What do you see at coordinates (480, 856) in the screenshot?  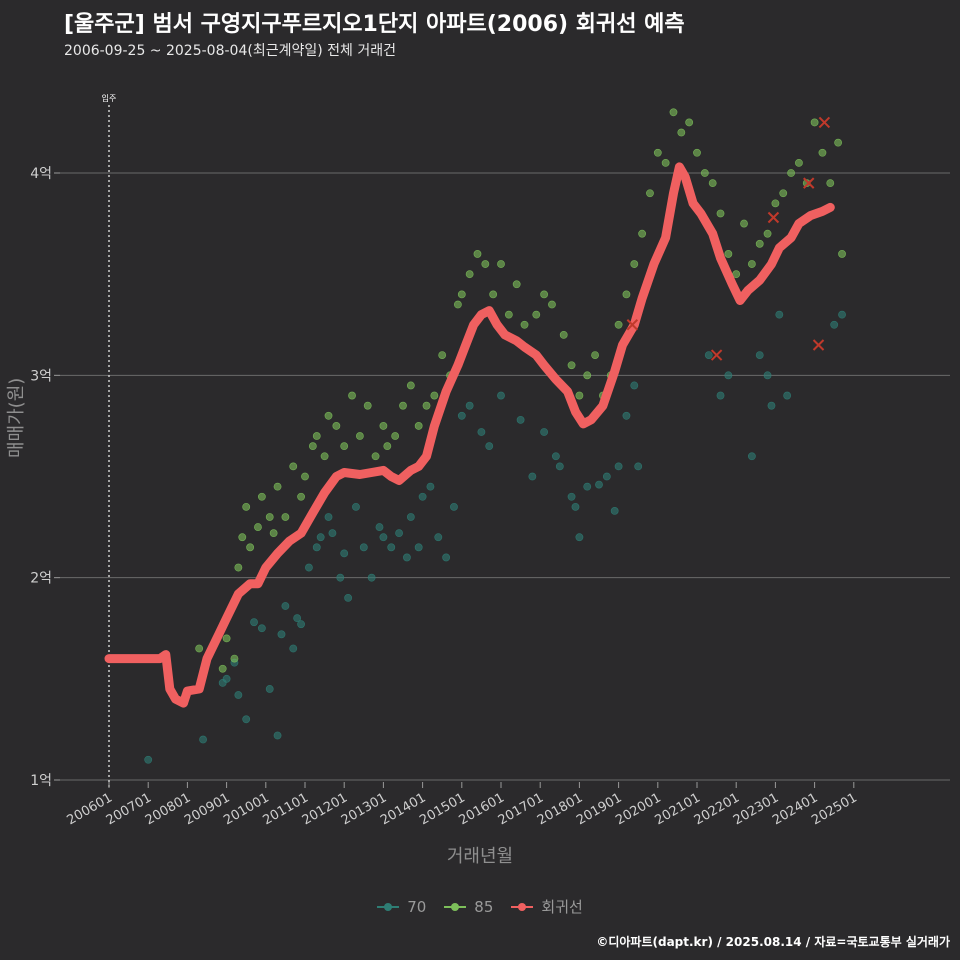 I see `x-axis-label: 거래년월` at bounding box center [480, 856].